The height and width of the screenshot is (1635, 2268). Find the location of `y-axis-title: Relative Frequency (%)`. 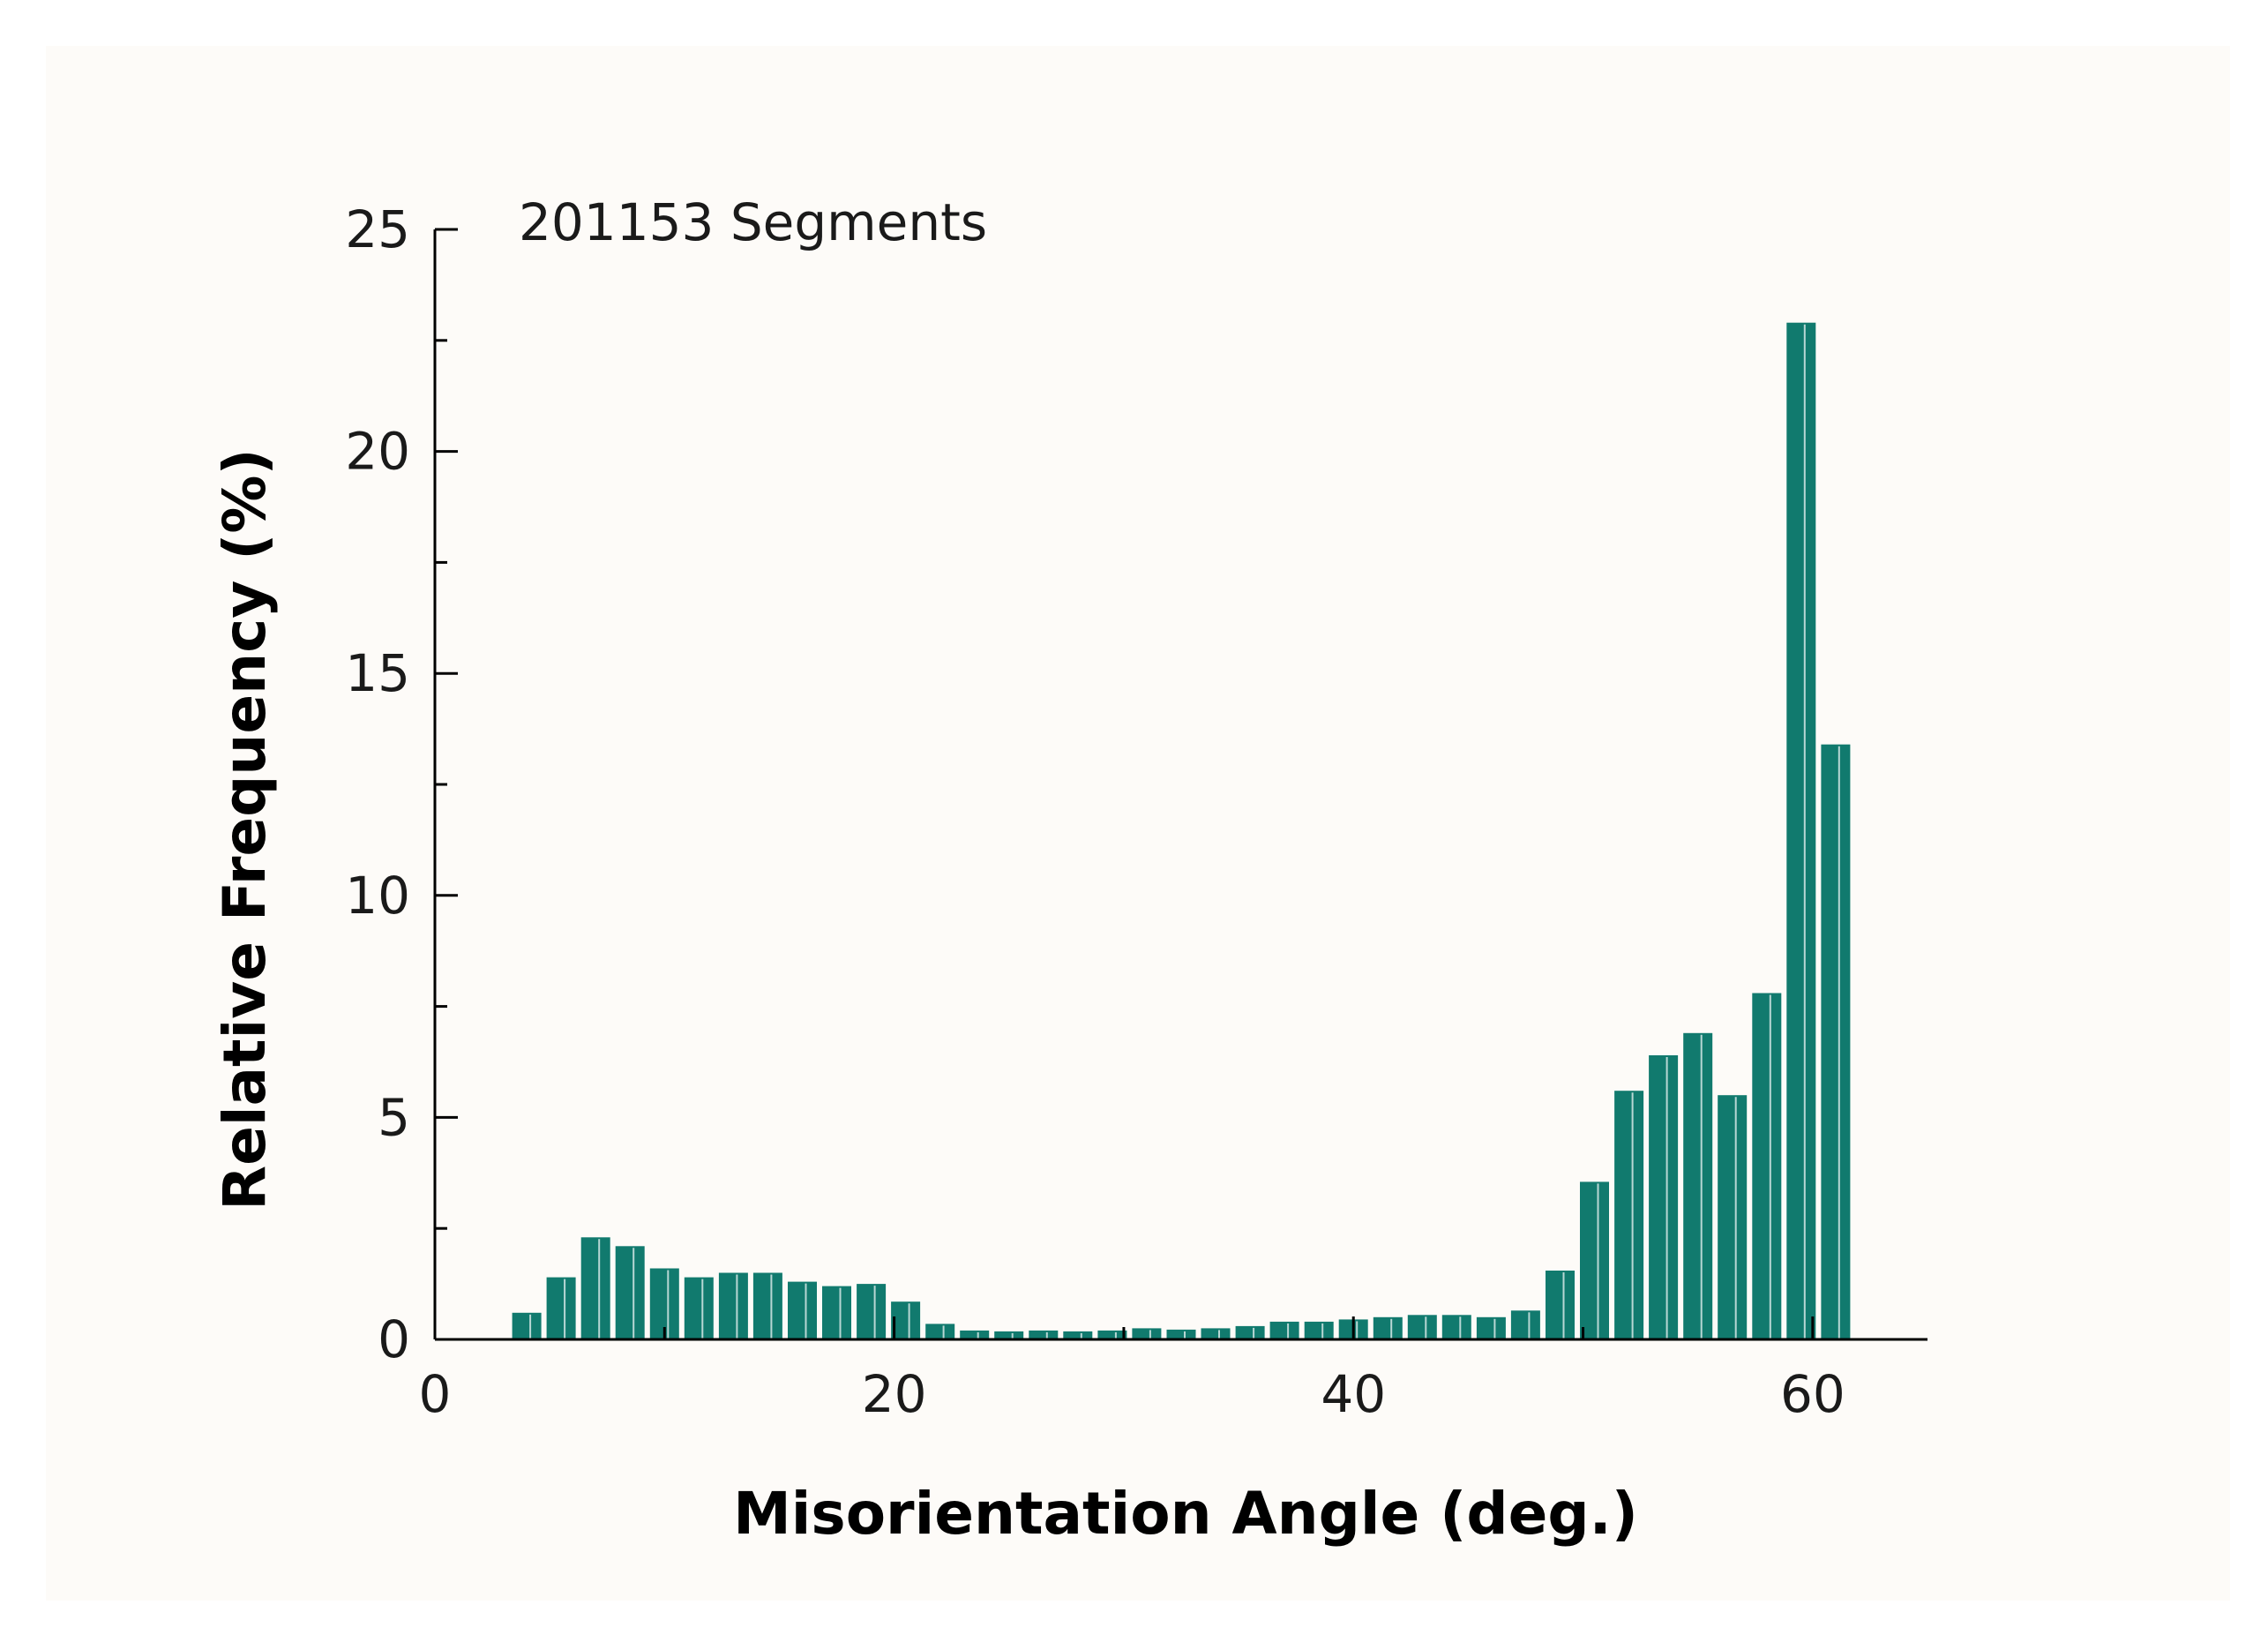

y-axis-title: Relative Frequency (%) is located at coordinates (245, 829).